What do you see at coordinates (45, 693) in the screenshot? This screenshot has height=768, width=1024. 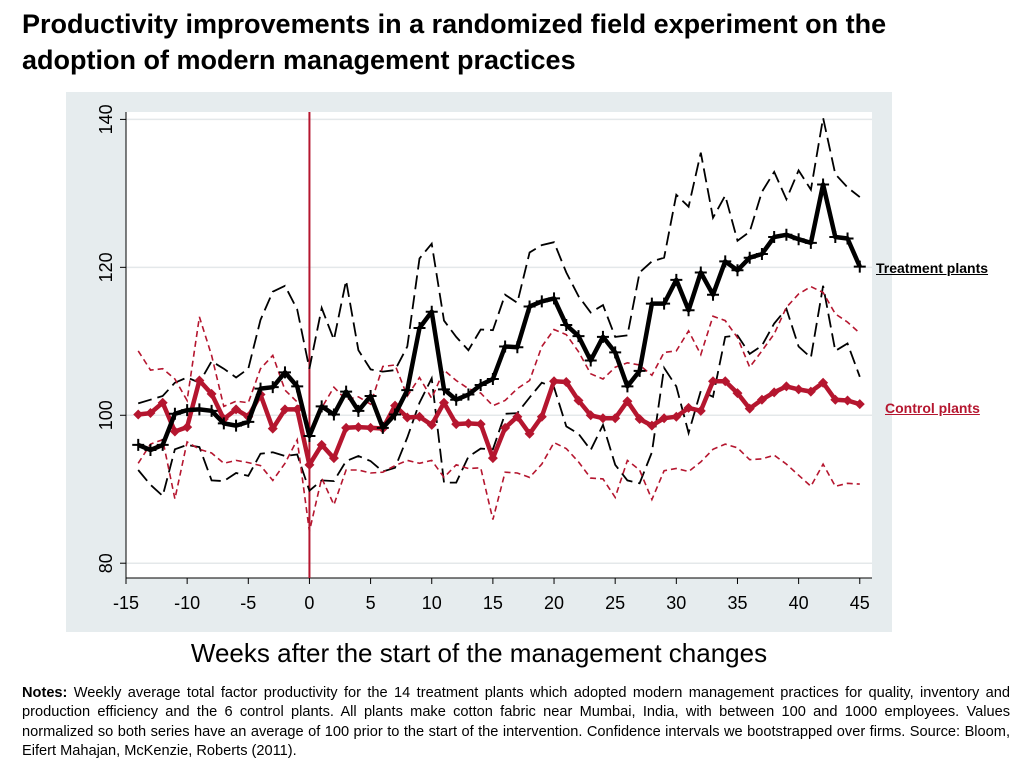 I see `notes-label: Notes:` at bounding box center [45, 693].